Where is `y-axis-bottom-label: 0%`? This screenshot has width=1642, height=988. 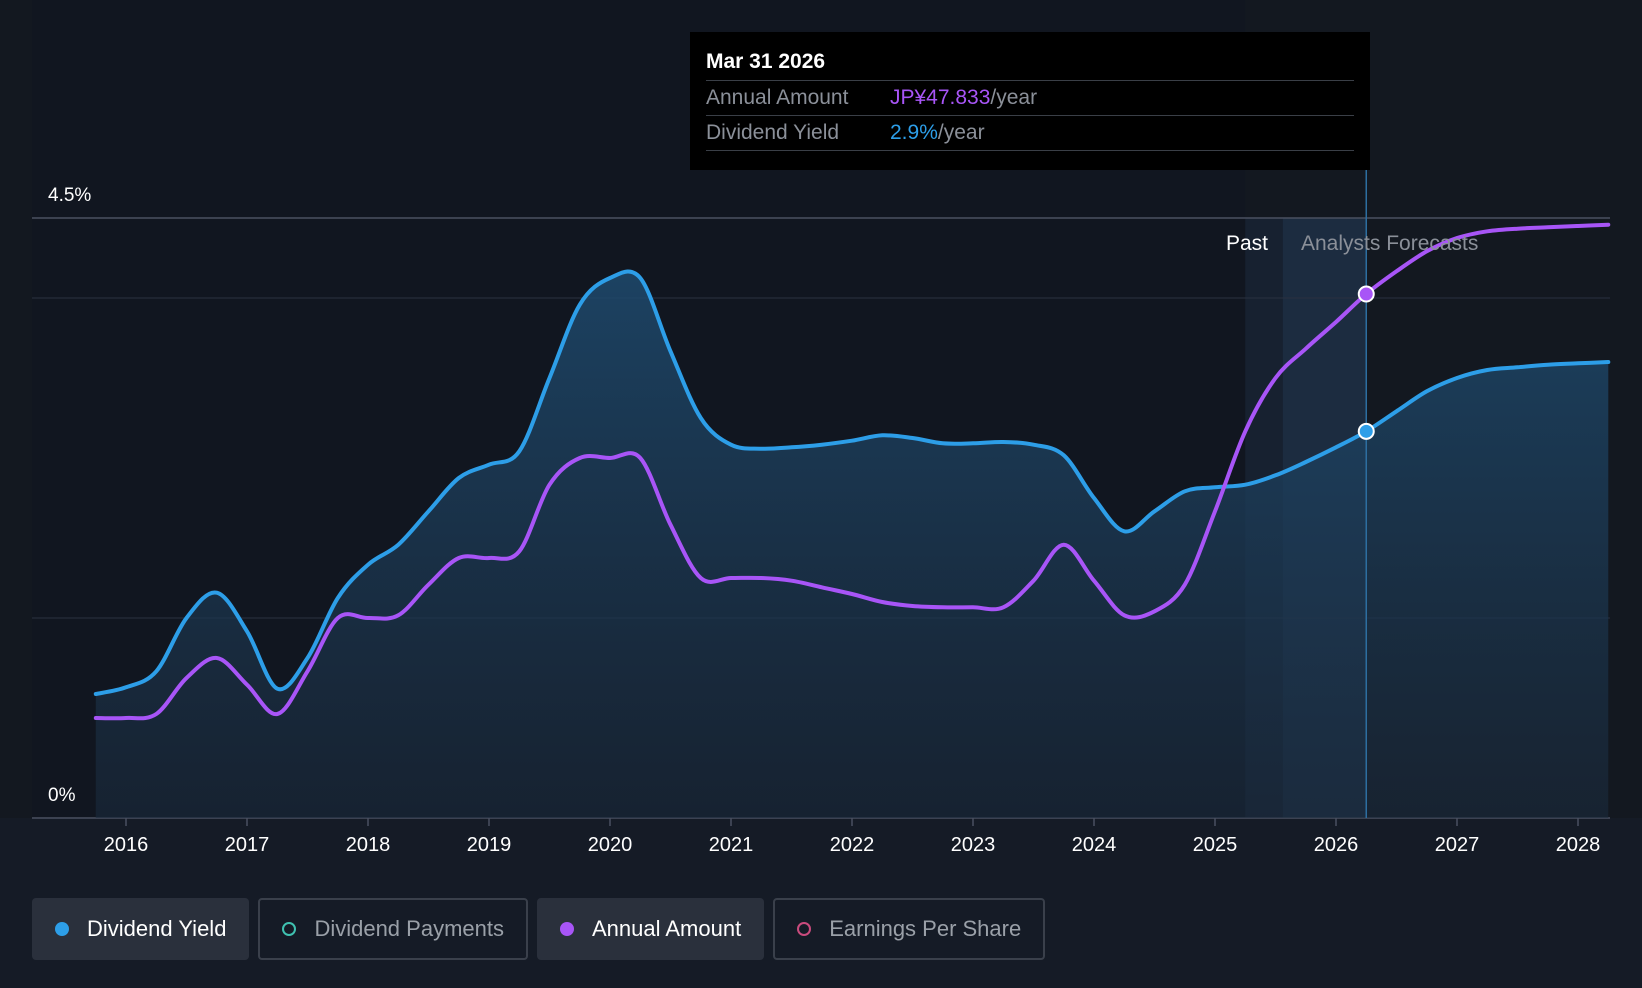 y-axis-bottom-label: 0% is located at coordinates (62, 795).